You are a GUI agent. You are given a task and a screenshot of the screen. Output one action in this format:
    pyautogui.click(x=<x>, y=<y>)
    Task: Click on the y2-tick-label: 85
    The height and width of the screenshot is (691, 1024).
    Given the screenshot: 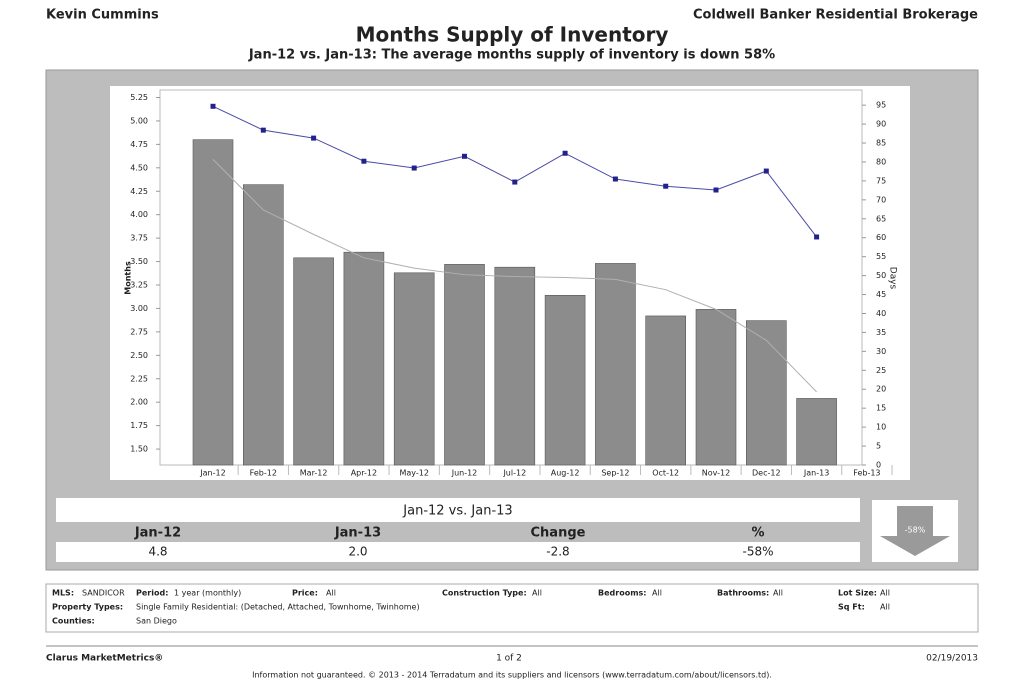 What is the action you would take?
    pyautogui.click(x=881, y=143)
    